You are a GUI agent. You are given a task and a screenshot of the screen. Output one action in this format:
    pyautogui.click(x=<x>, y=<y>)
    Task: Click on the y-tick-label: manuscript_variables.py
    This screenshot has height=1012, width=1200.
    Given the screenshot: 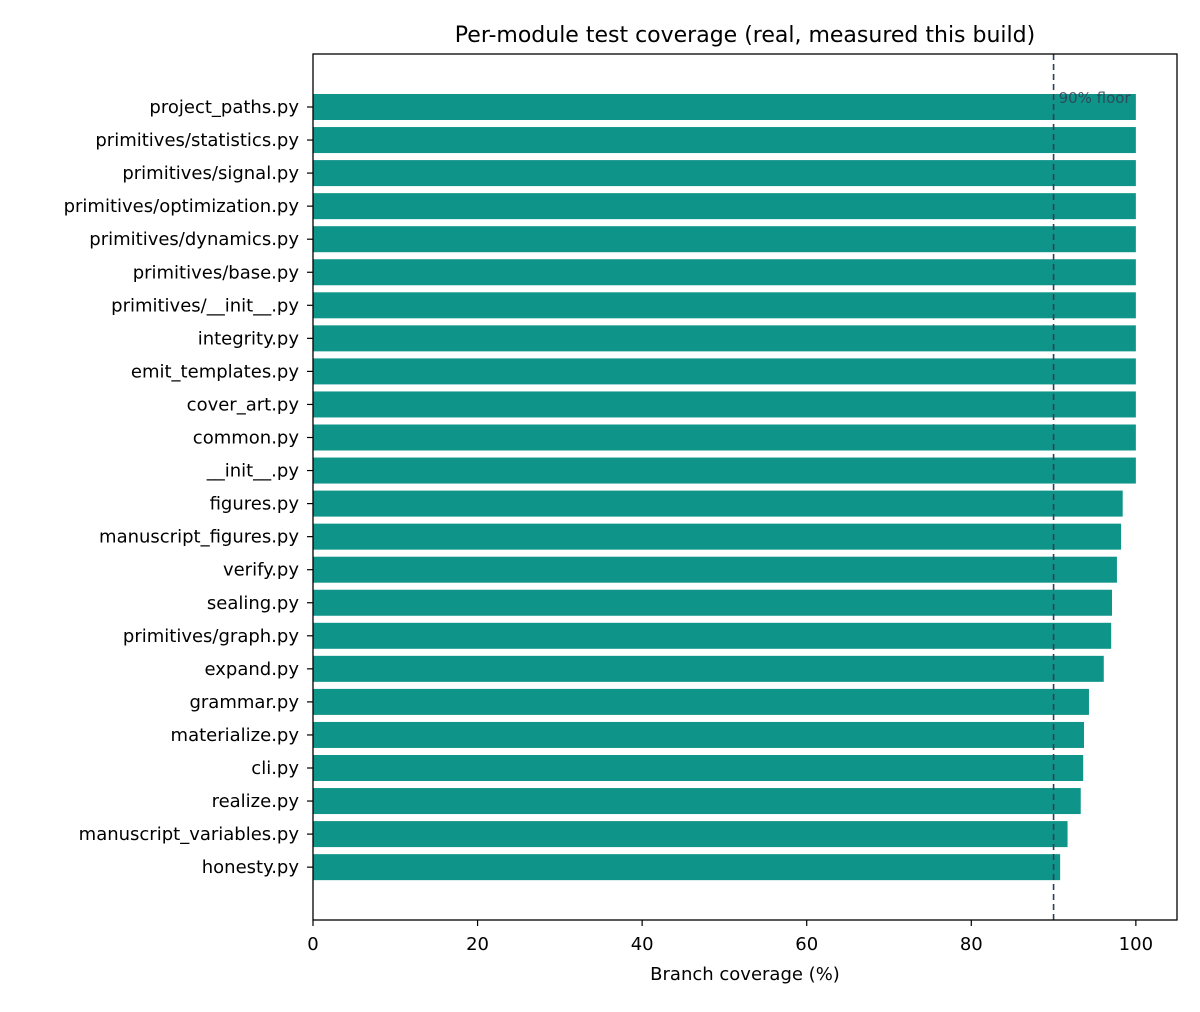 What is the action you would take?
    pyautogui.click(x=189, y=834)
    